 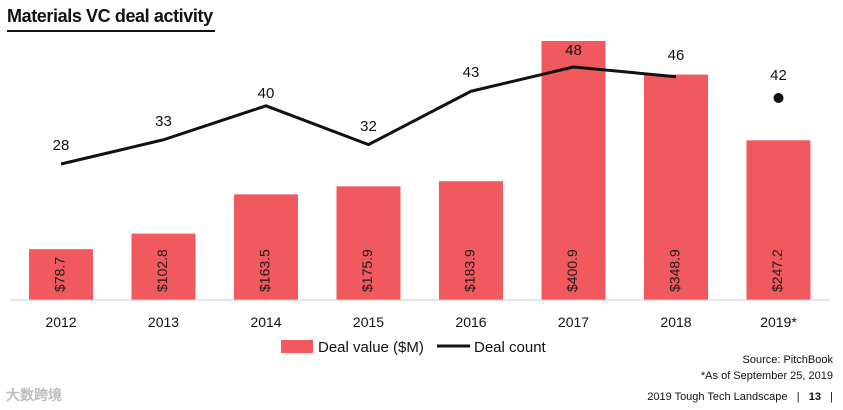 What do you see at coordinates (676, 55) in the screenshot?
I see `count-label-2018: 46` at bounding box center [676, 55].